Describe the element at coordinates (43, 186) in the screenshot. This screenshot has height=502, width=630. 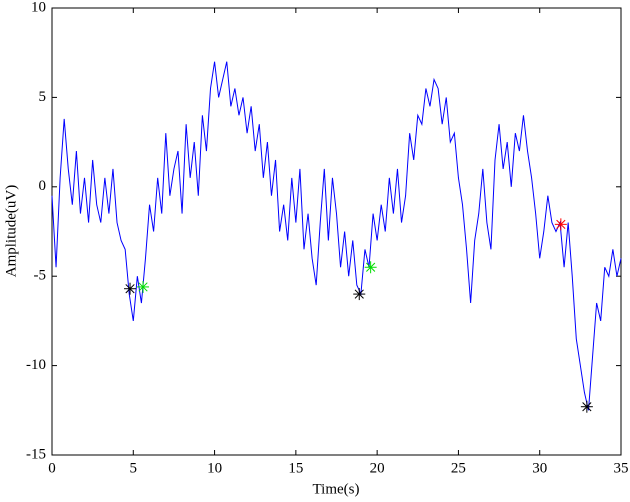
I see `y-tick-label: 0` at that location.